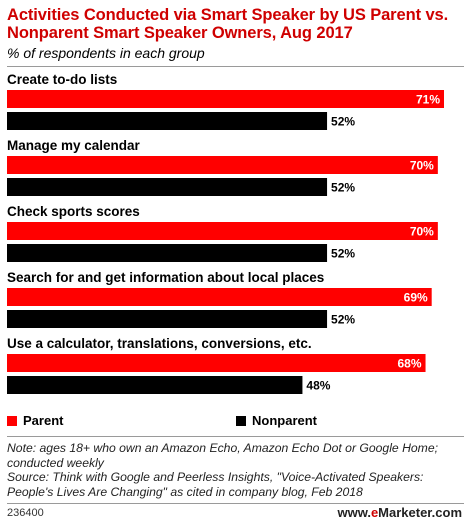 Image resolution: width=470 pixels, height=526 pixels. What do you see at coordinates (318, 386) in the screenshot?
I see `nonparent-value-label: 48%` at bounding box center [318, 386].